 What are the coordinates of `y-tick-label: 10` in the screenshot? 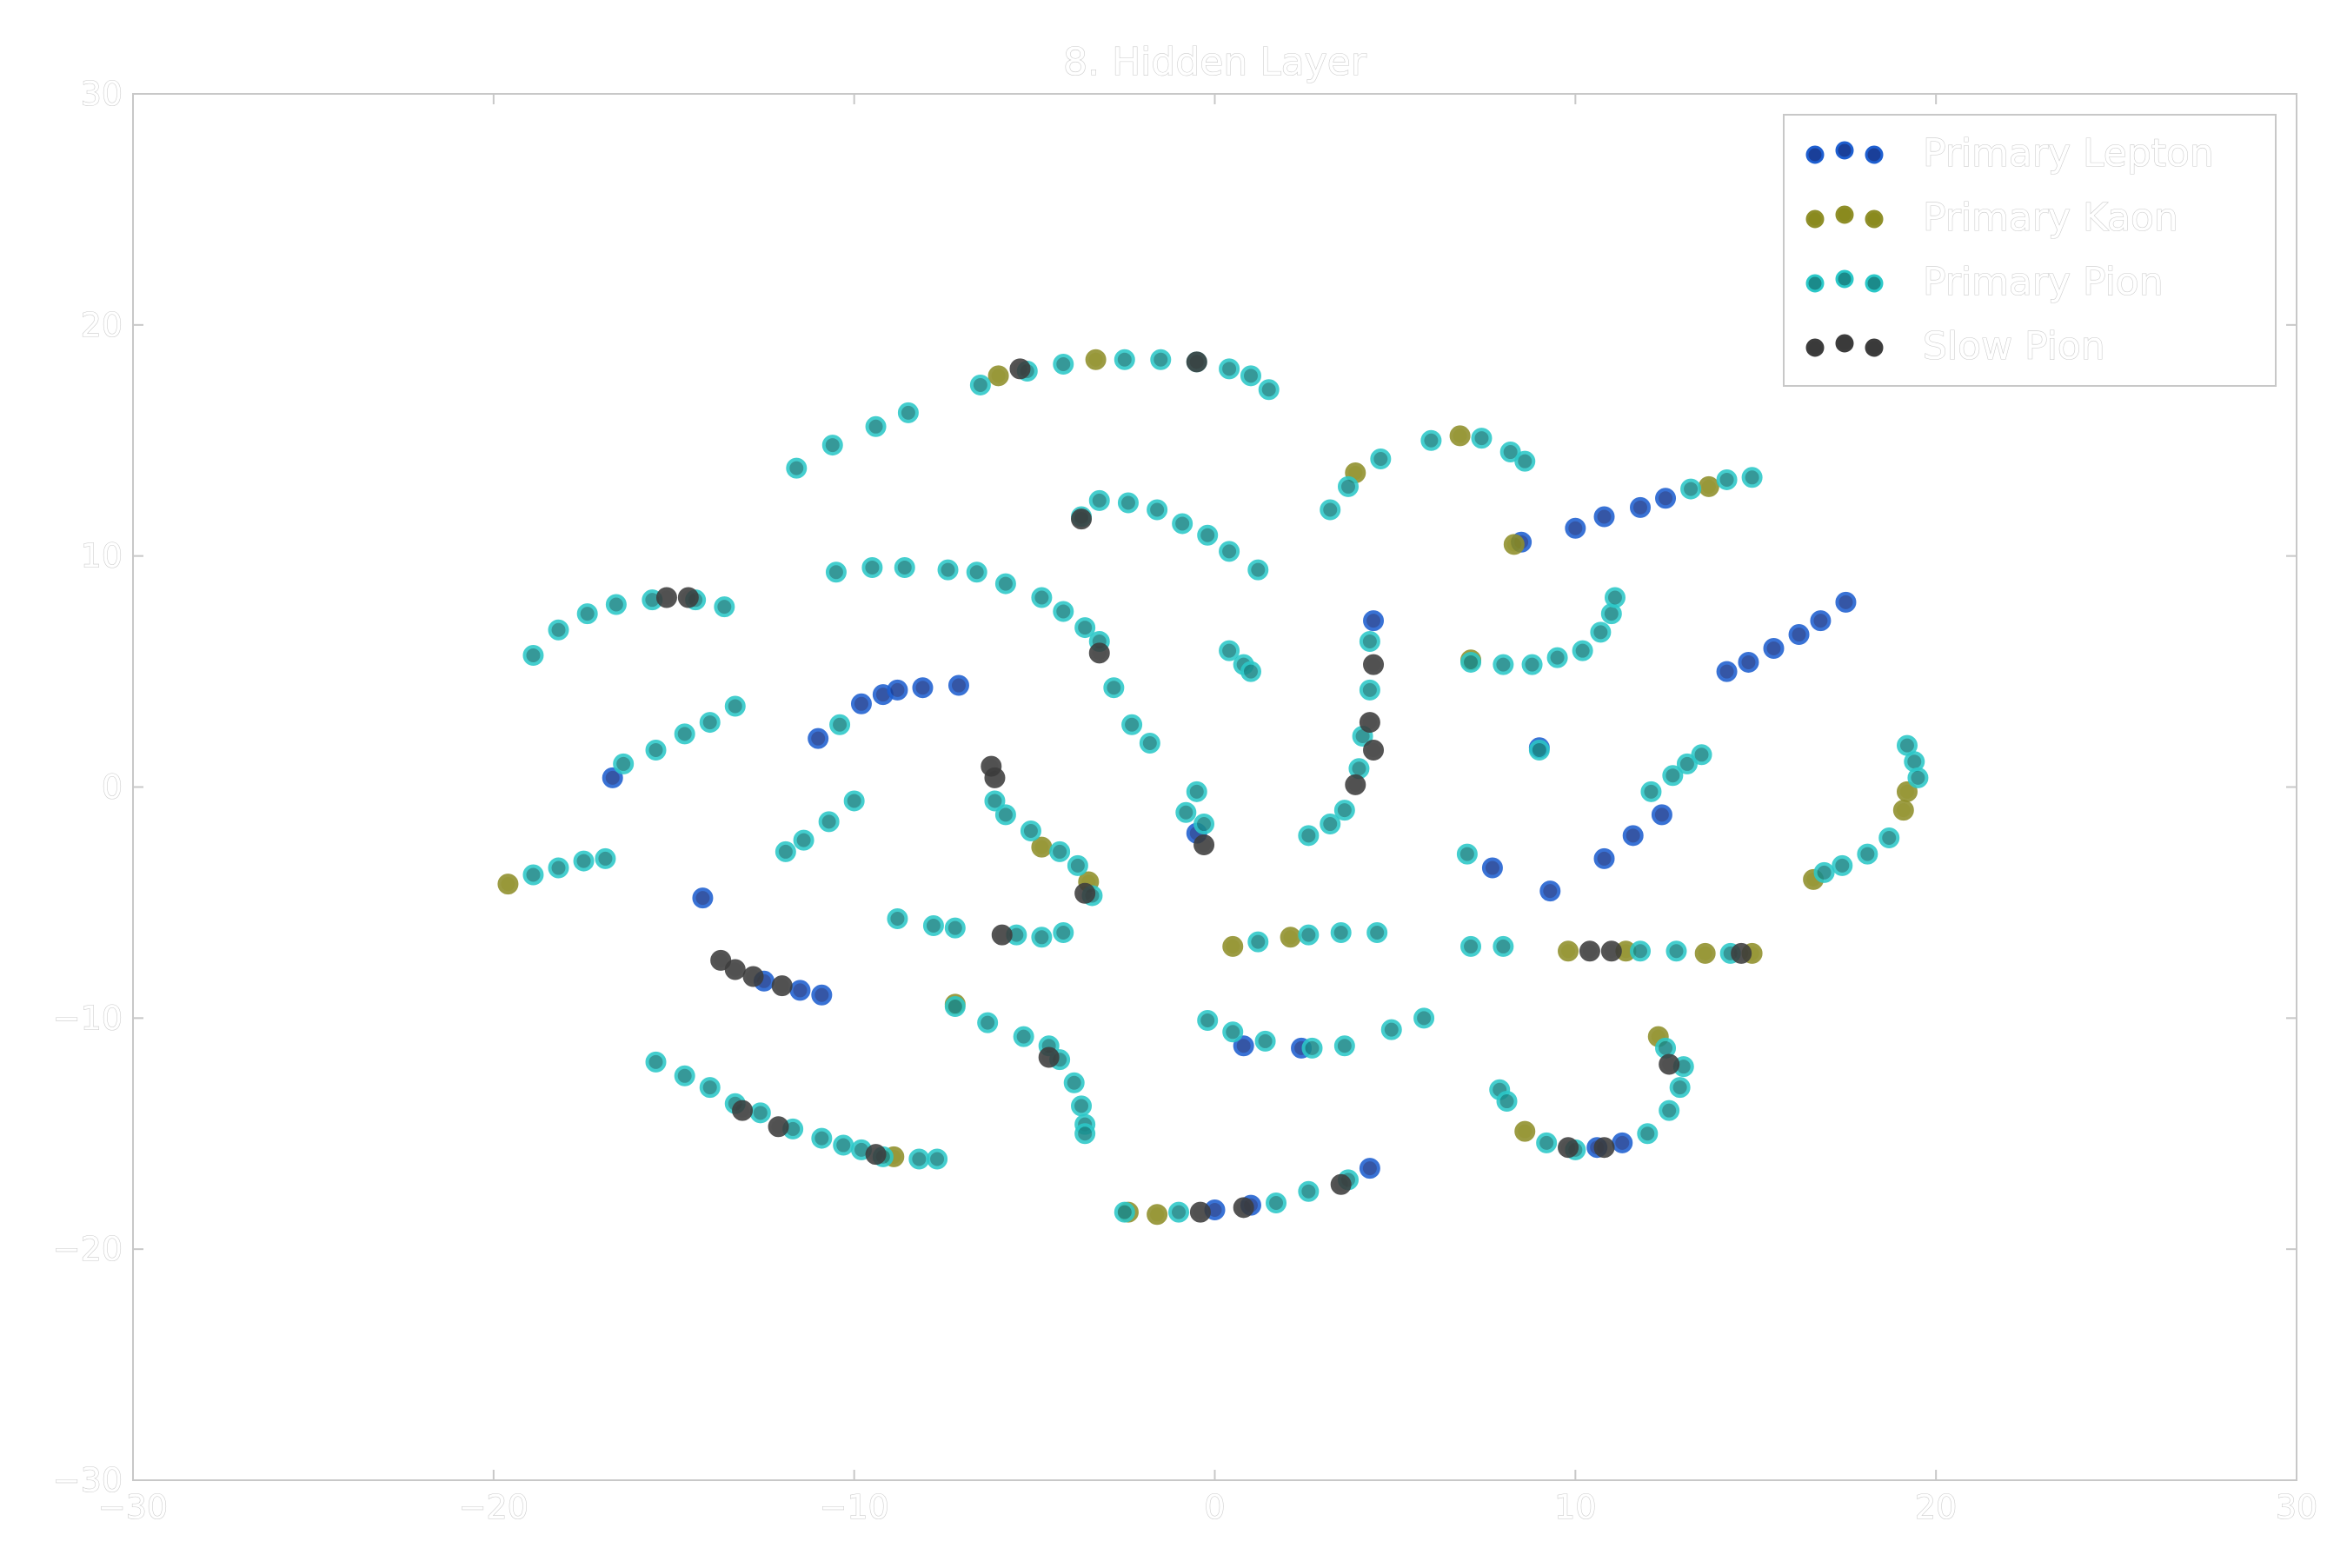 It's located at (102, 556).